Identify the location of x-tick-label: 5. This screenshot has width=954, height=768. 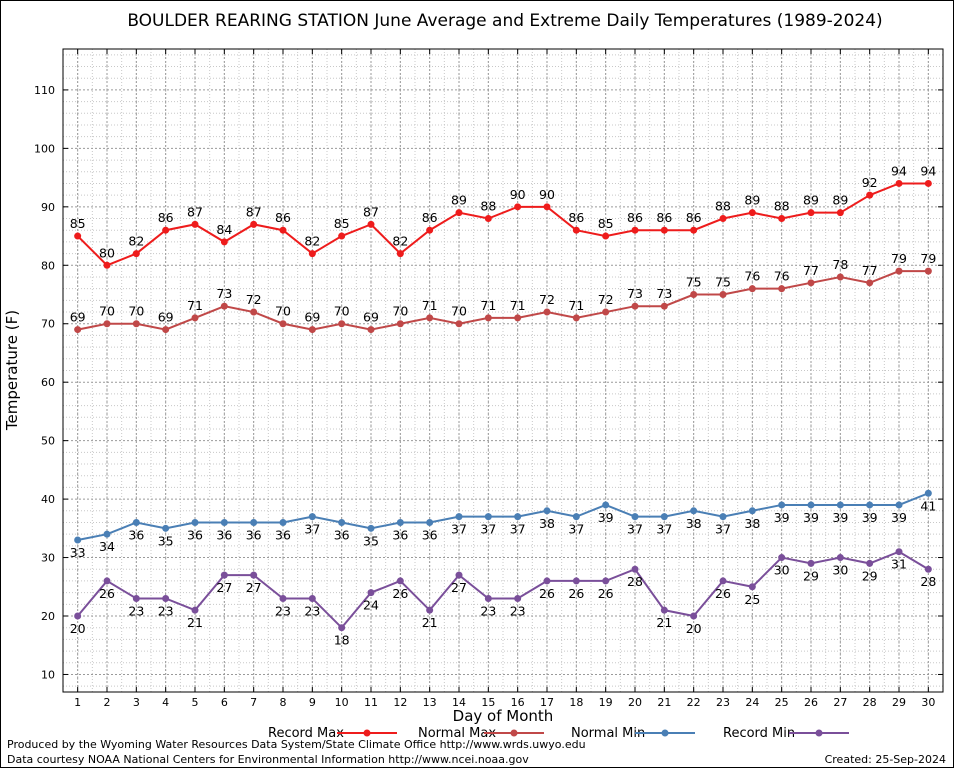
(195, 702).